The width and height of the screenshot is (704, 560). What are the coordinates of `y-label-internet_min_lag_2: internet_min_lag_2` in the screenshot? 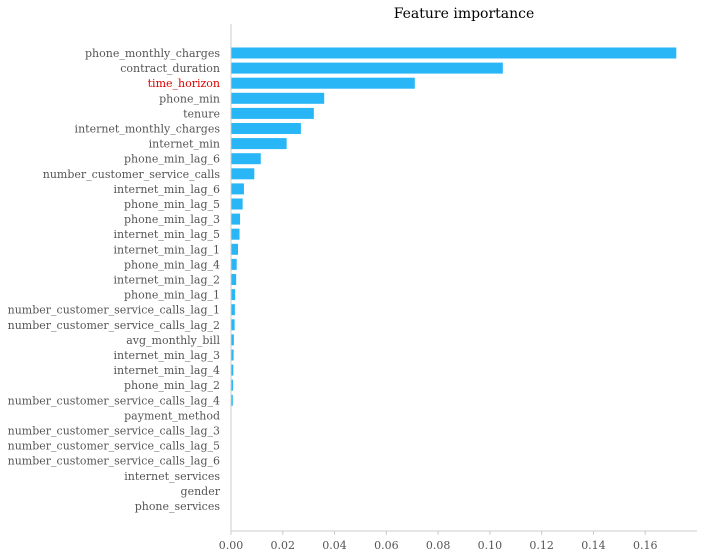 It's located at (167, 280).